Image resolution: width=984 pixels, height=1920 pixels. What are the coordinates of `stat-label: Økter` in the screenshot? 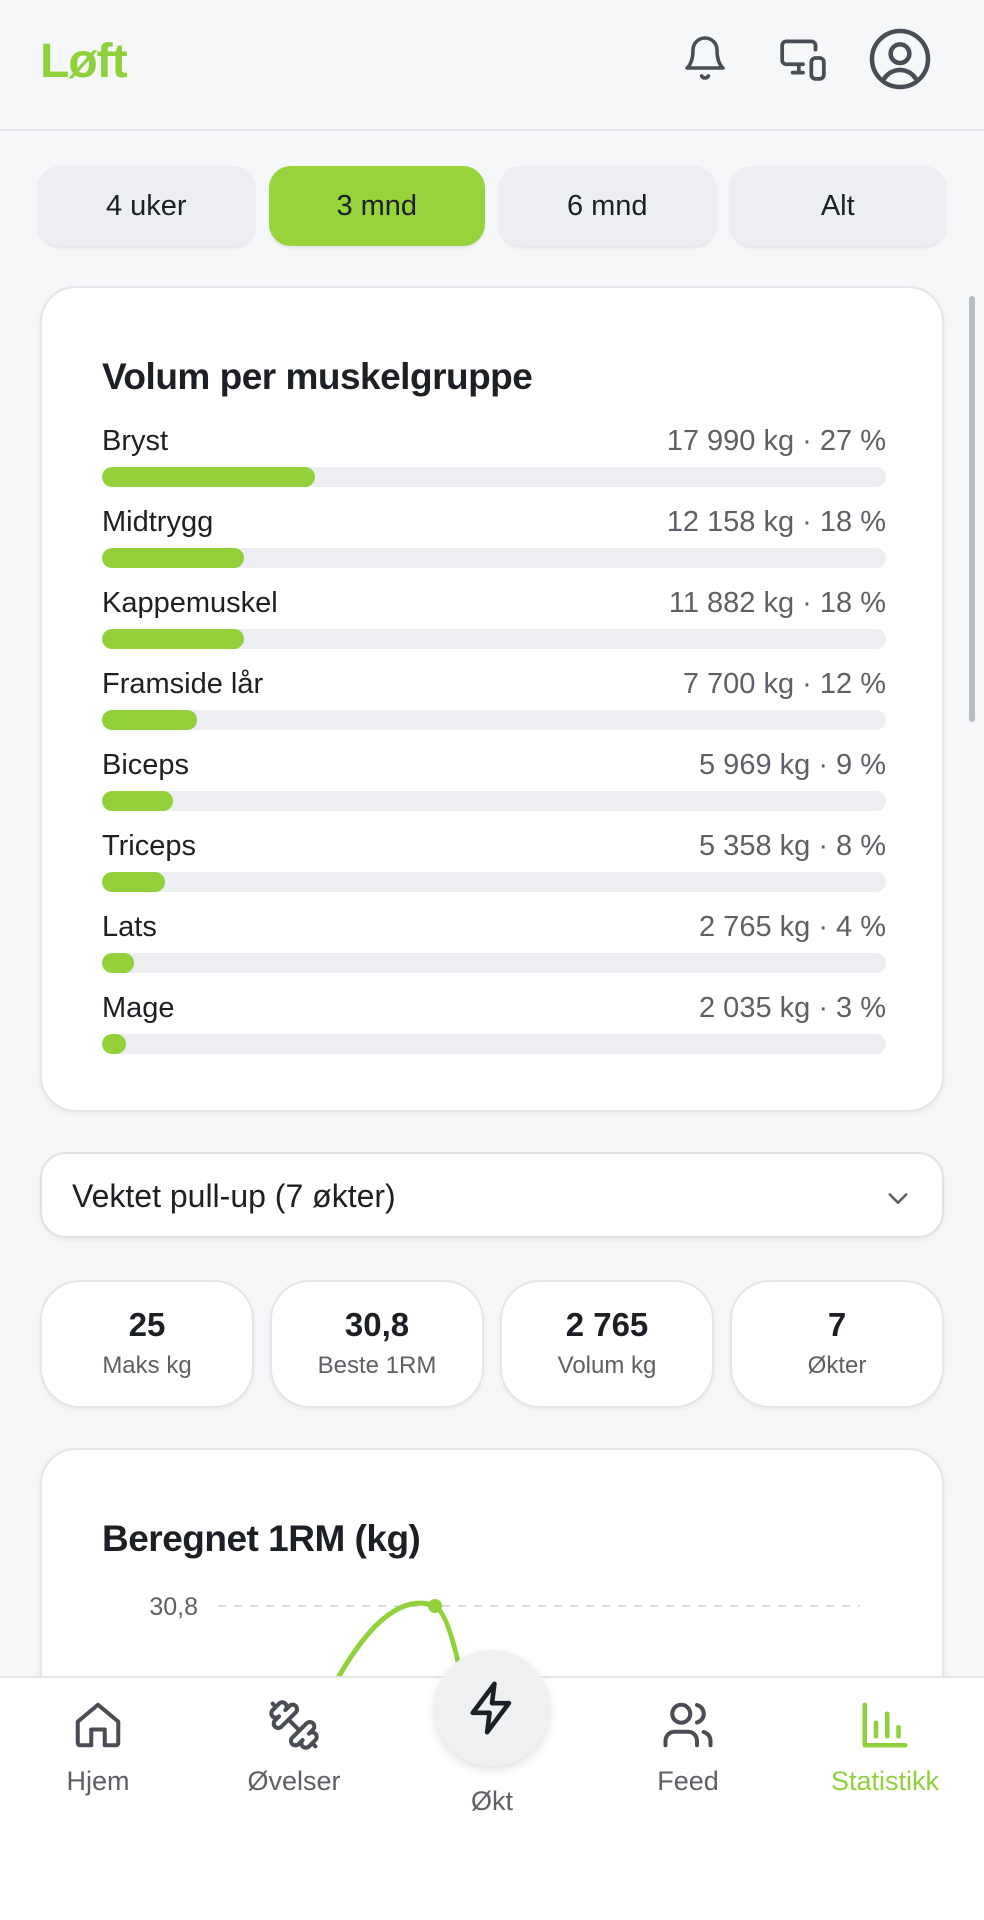 It's located at (837, 1365).